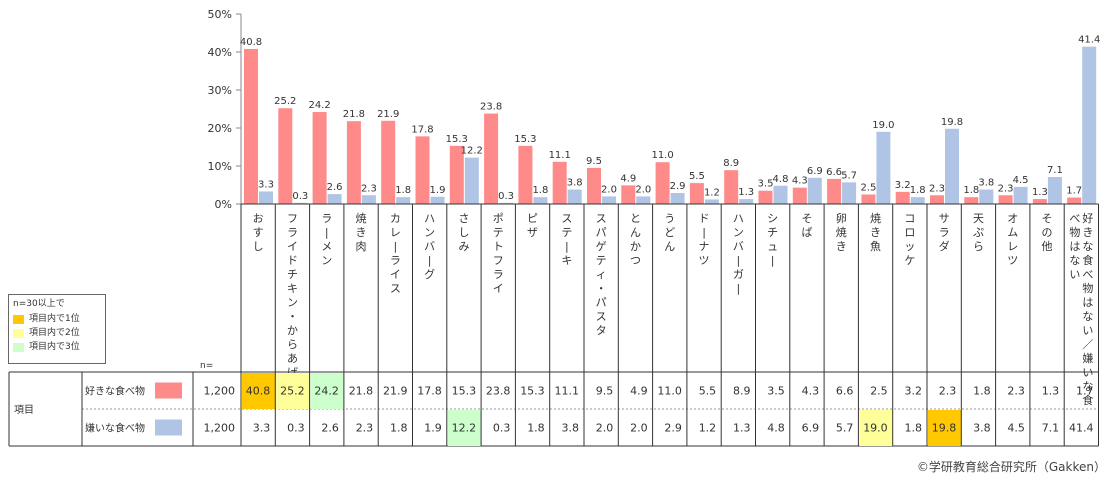 The image size is (1118, 477). Describe the element at coordinates (361, 232) in the screenshot. I see `category-label: 焼き肉` at that location.